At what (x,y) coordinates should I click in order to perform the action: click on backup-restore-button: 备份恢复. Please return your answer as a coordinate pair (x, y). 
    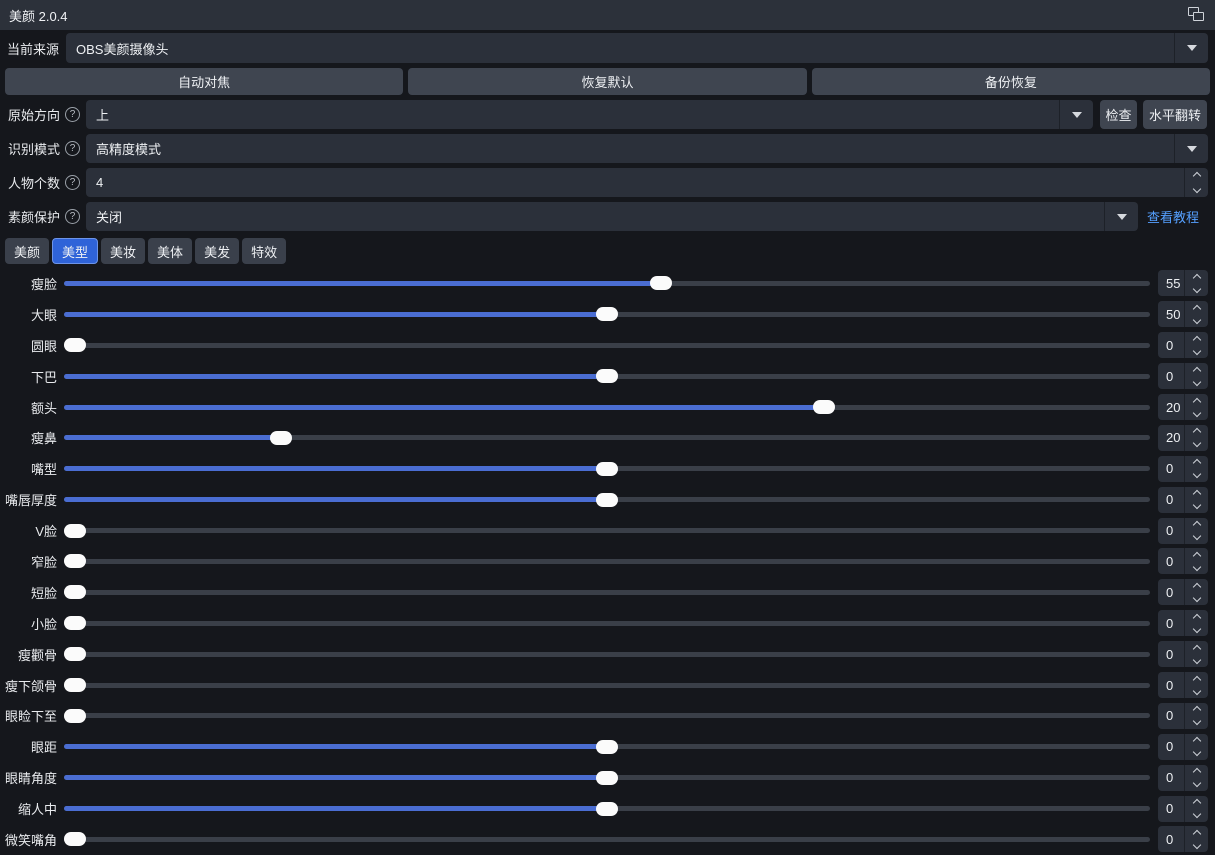
    Looking at the image, I should click on (1010, 81).